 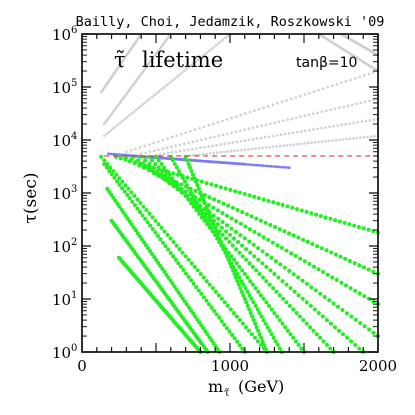 I want to click on annotation-symbol: τ̃, so click(x=120, y=60).